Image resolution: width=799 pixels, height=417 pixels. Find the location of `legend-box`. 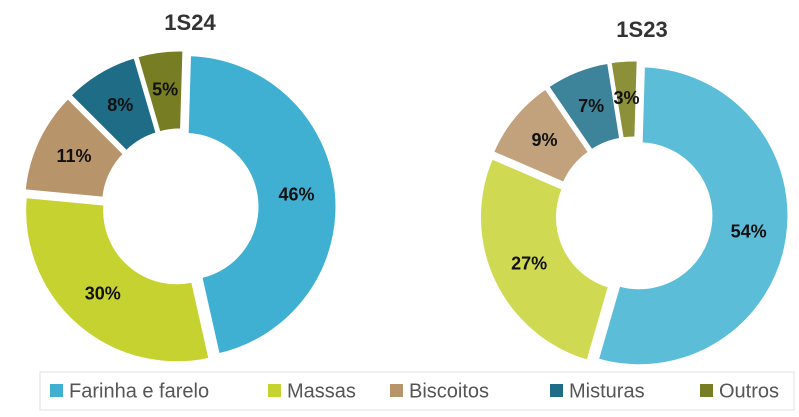

legend-box is located at coordinates (417, 391).